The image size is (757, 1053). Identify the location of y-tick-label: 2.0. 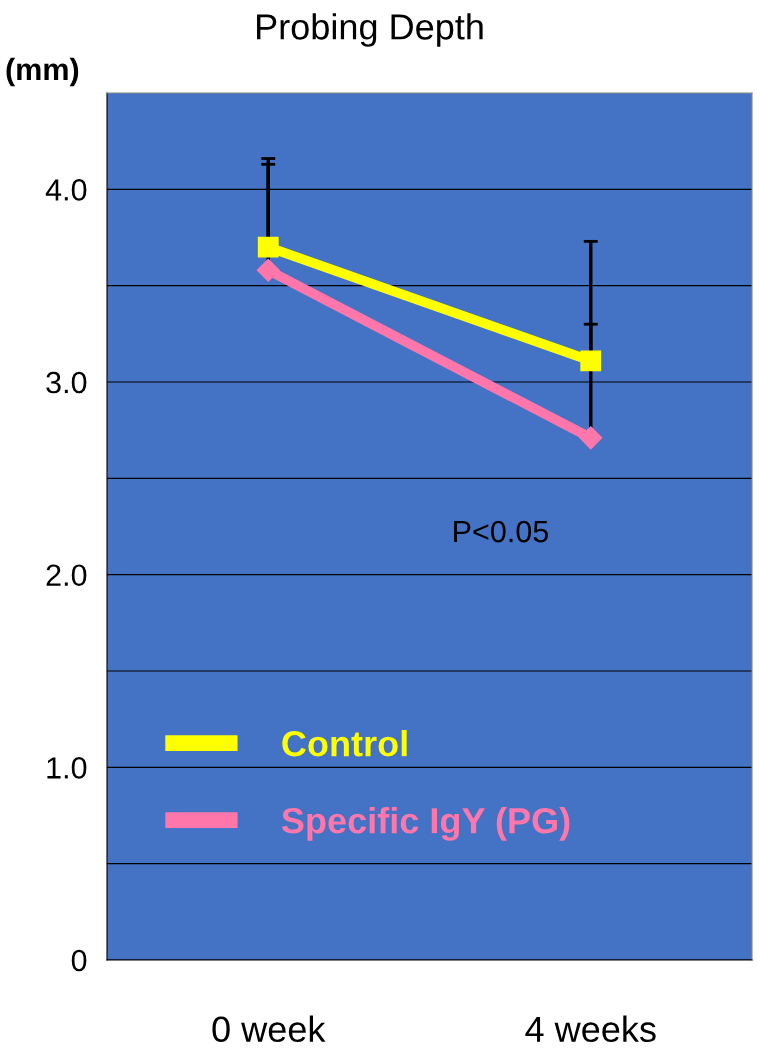
(66, 575).